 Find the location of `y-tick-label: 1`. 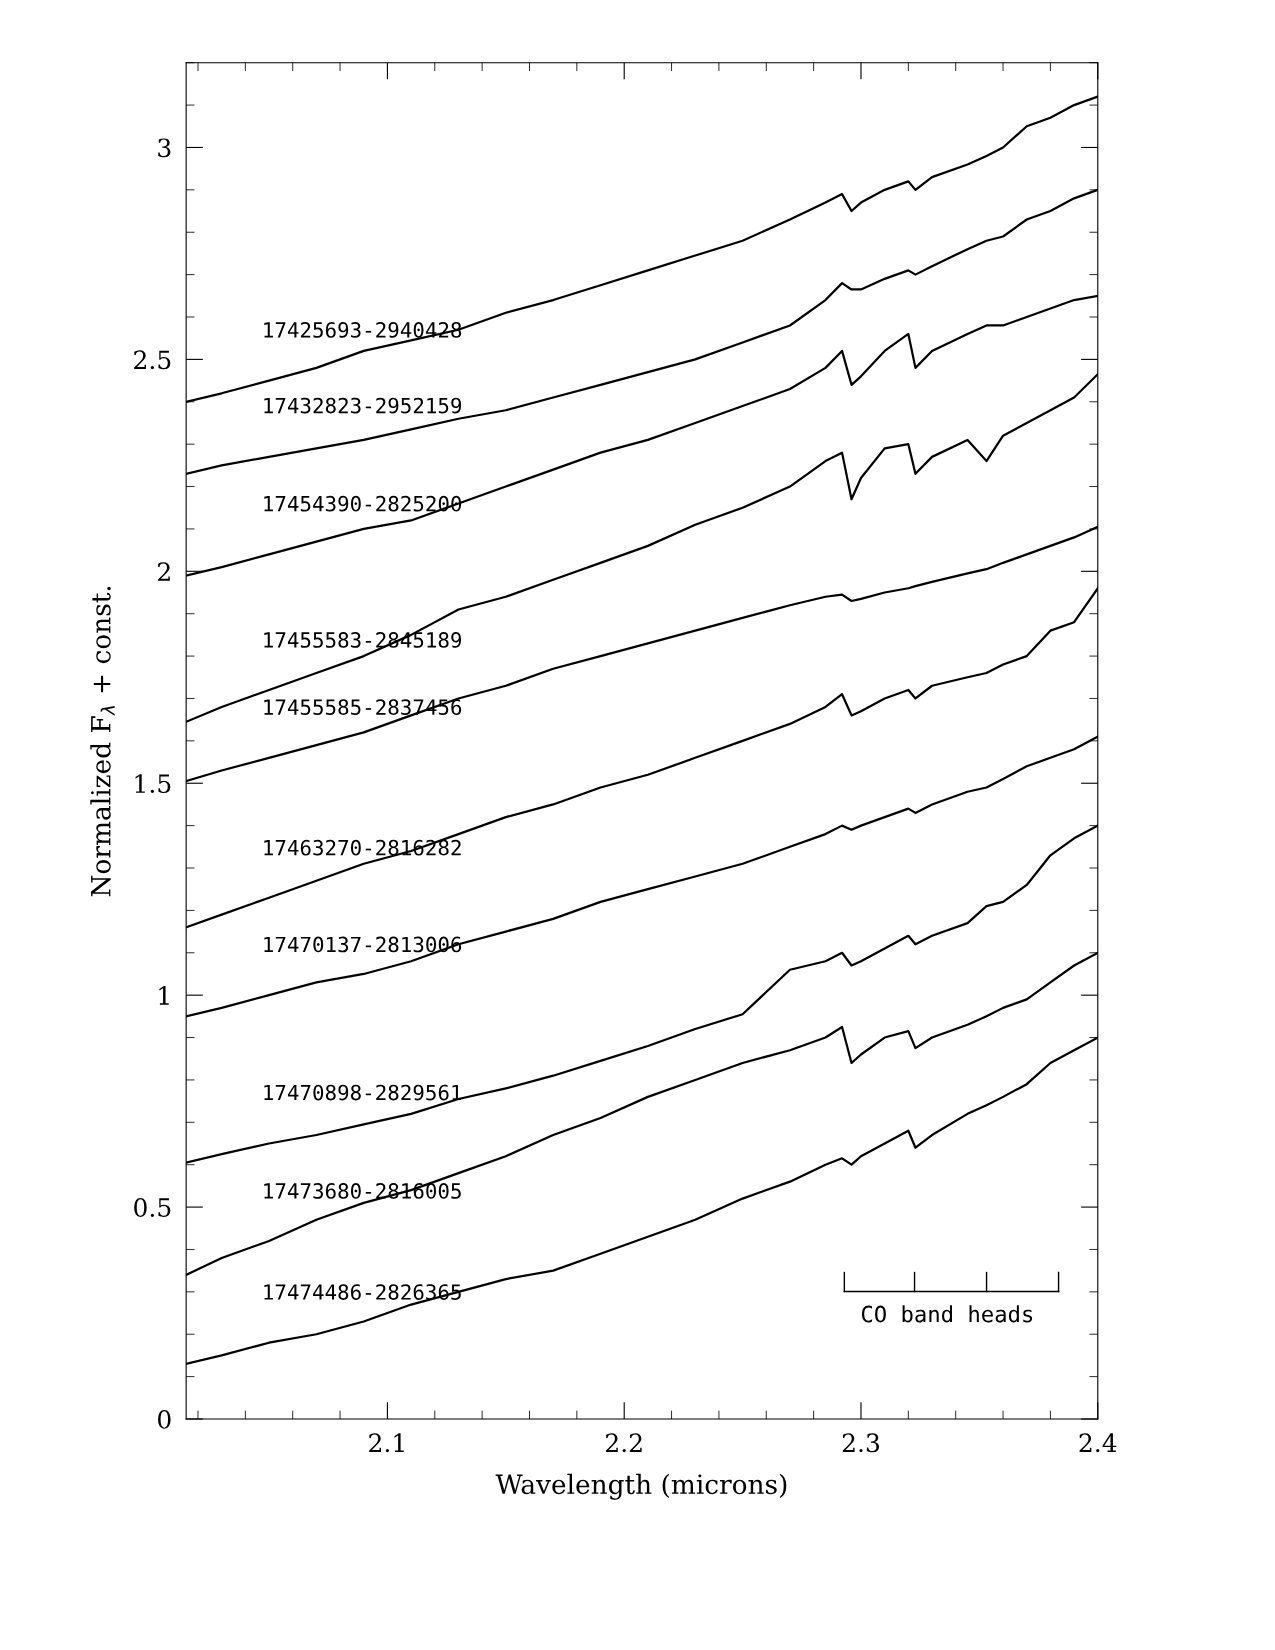

y-tick-label: 1 is located at coordinates (164, 995).